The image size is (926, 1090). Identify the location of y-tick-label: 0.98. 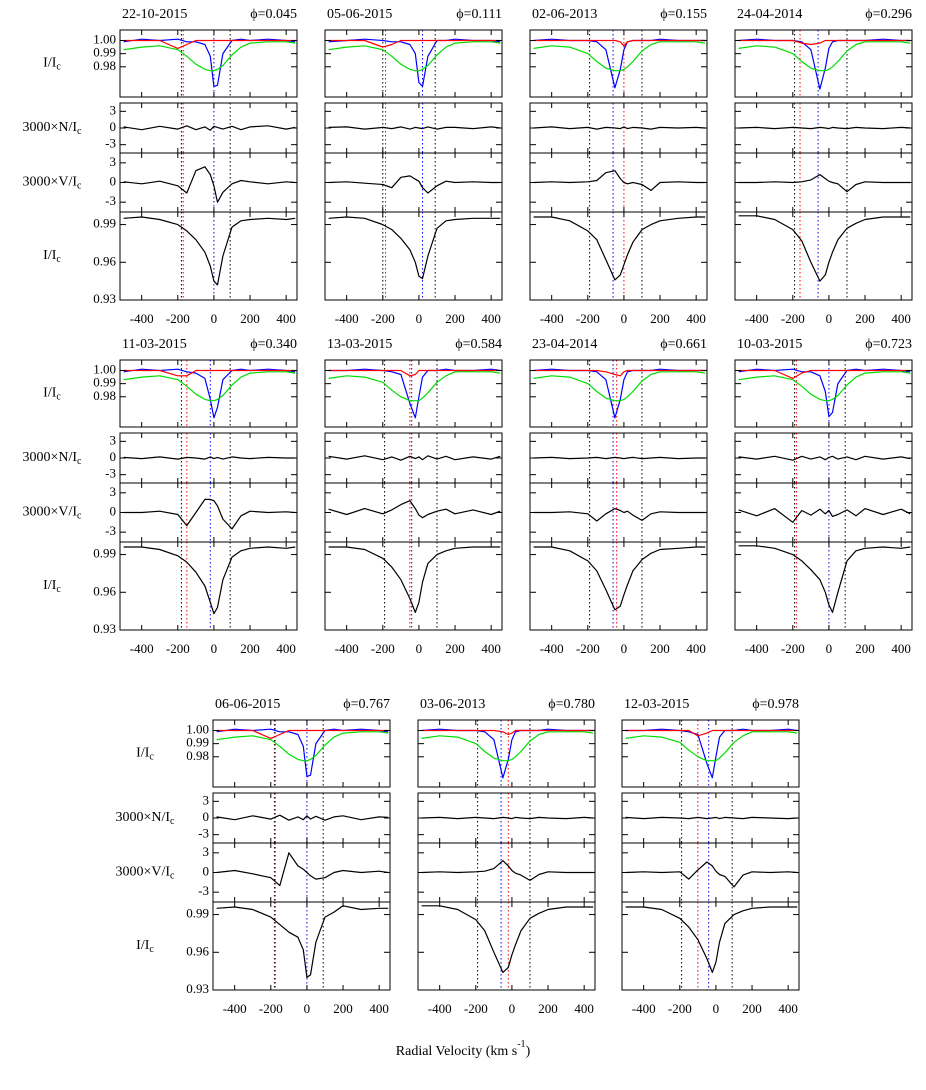
(104, 395).